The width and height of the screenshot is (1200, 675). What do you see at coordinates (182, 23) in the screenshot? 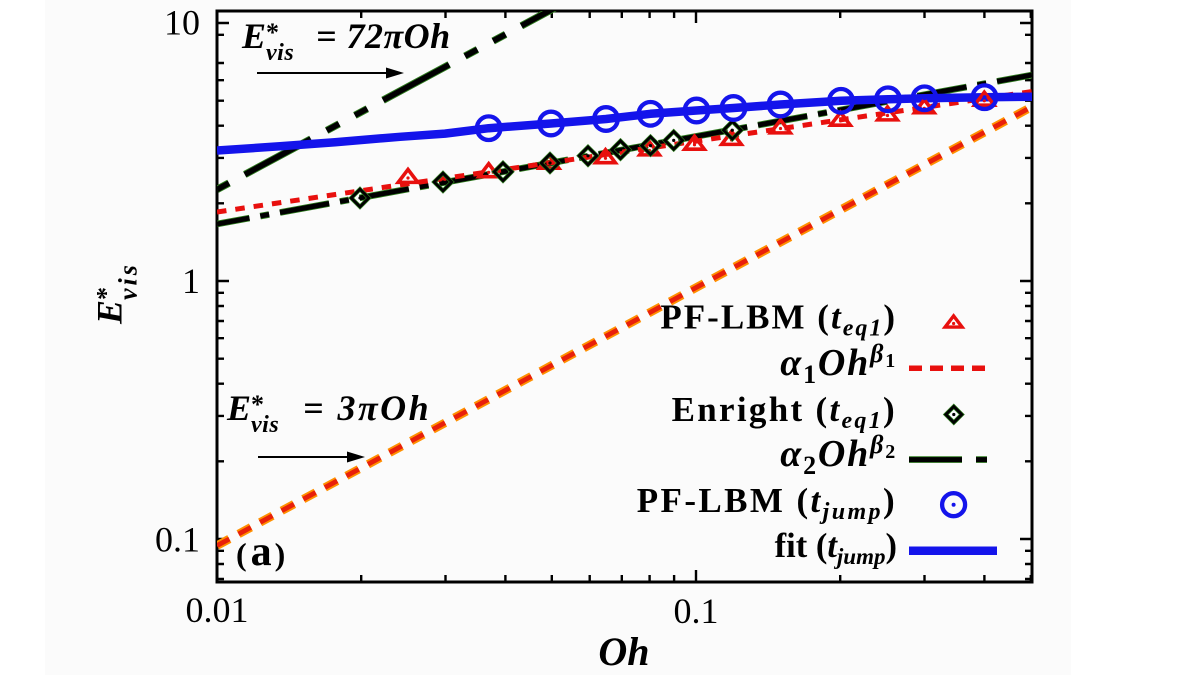
I see `svg-text: 10` at bounding box center [182, 23].